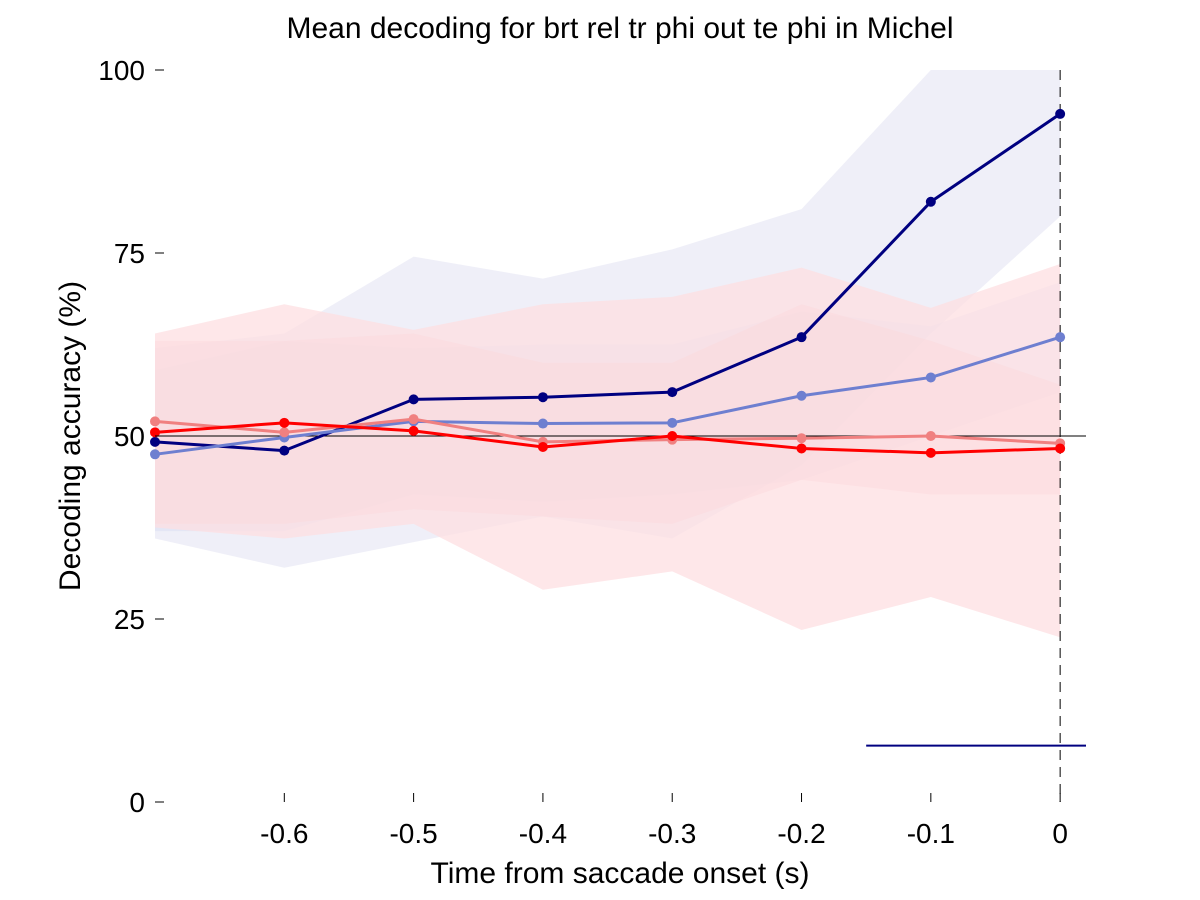 This screenshot has width=1200, height=900. What do you see at coordinates (129, 253) in the screenshot?
I see `y-tick-label: 75` at bounding box center [129, 253].